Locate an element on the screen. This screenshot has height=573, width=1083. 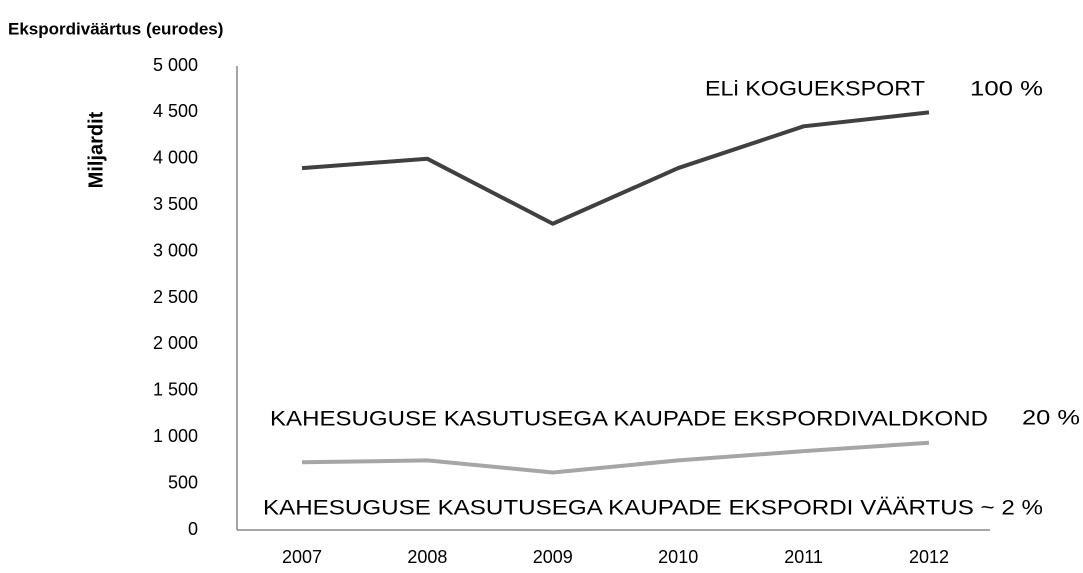
y-tick-label: 2 000 is located at coordinates (175, 343).